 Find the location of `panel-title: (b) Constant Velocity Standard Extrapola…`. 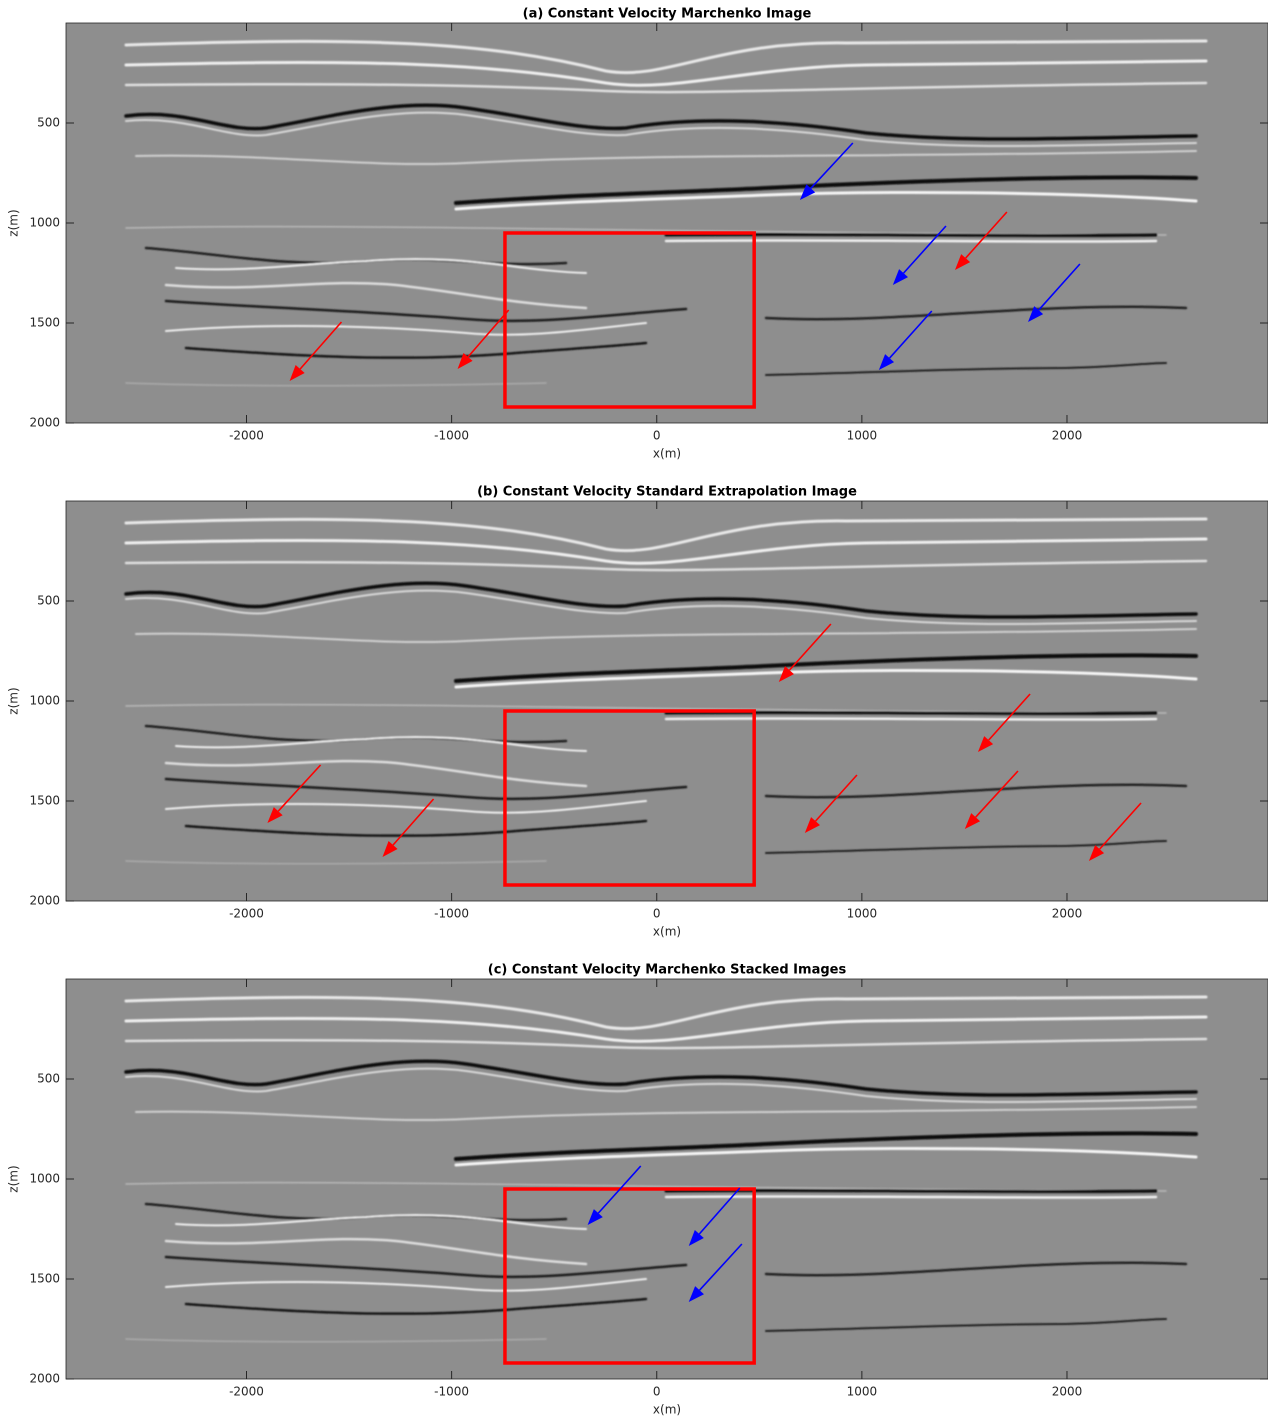

panel-title: (b) Constant Velocity Standard Extrapola… is located at coordinates (667, 492).